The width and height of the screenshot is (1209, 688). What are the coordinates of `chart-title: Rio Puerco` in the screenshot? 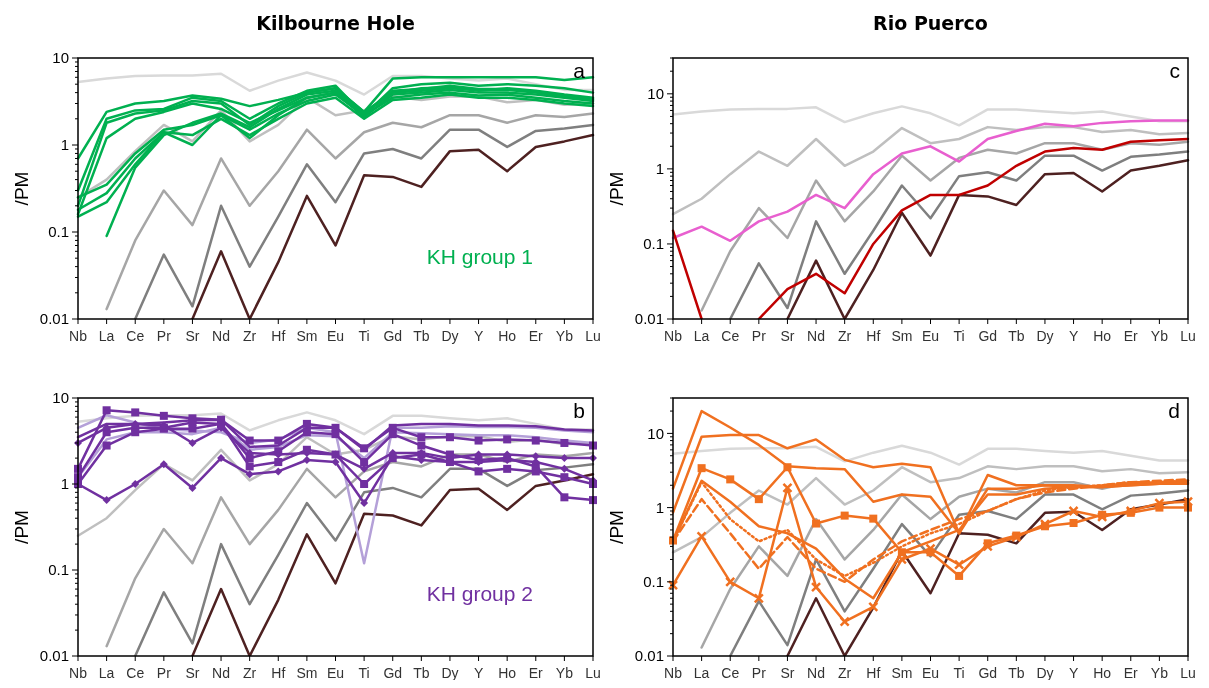 It's located at (930, 23).